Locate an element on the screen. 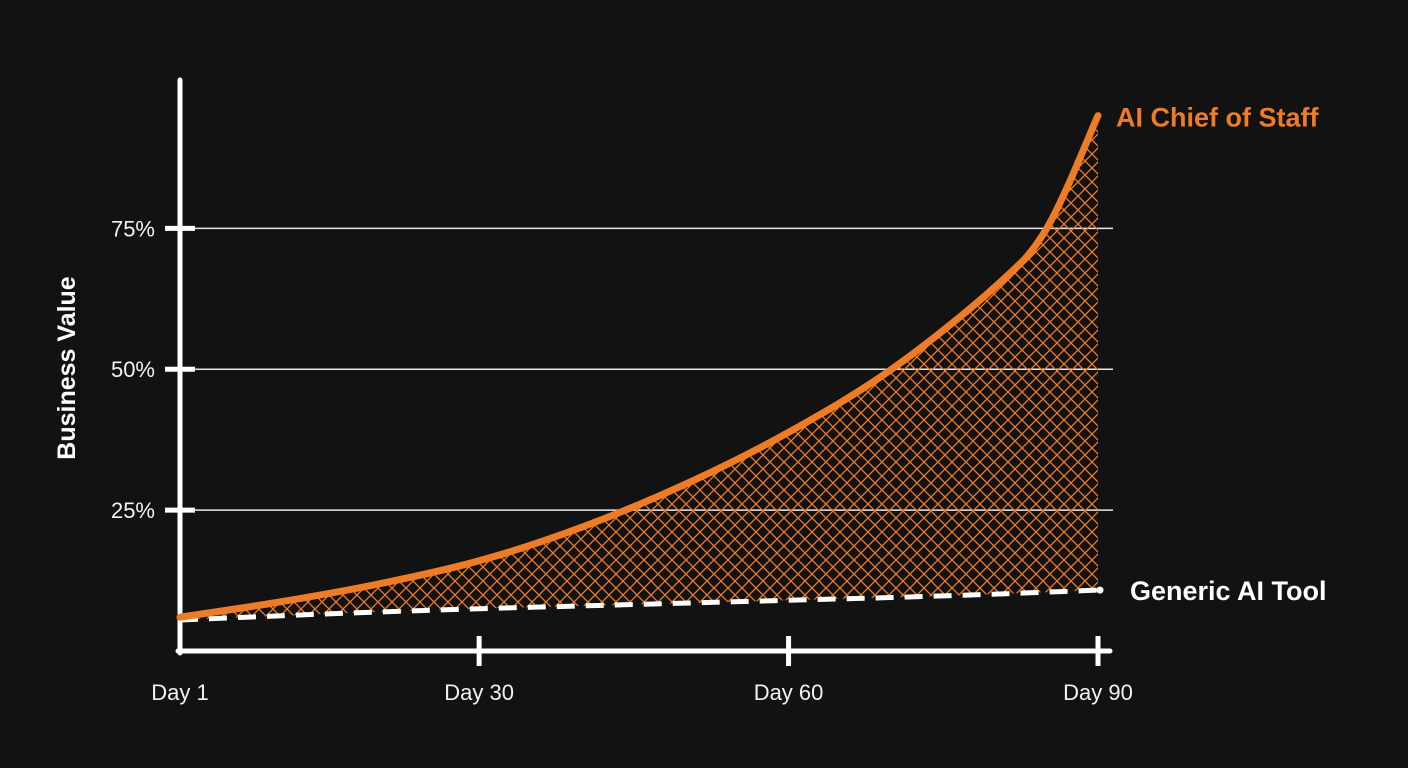 The height and width of the screenshot is (768, 1408). x-tick-label: Day 90 is located at coordinates (1098, 692).